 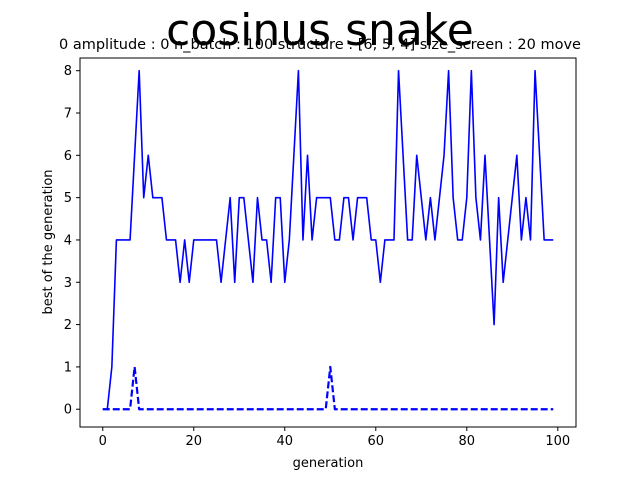 I want to click on y-tick-label: 6, so click(x=68, y=156).